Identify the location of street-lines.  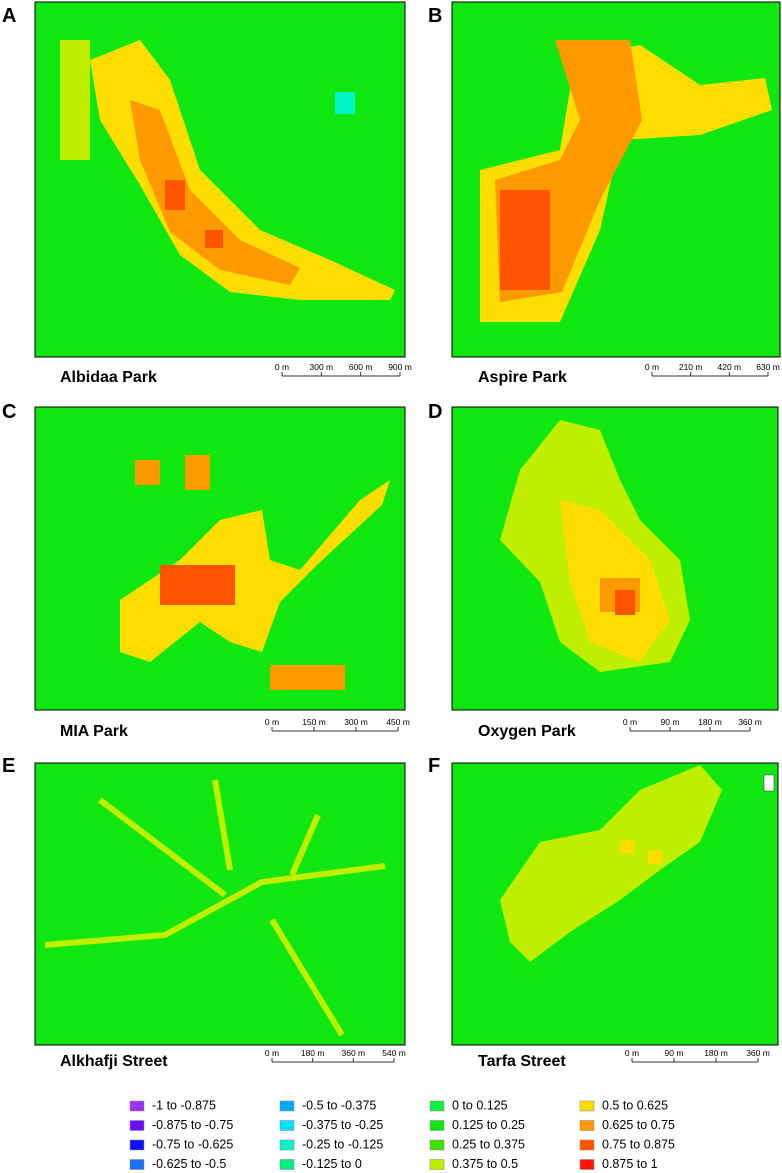
(215, 908).